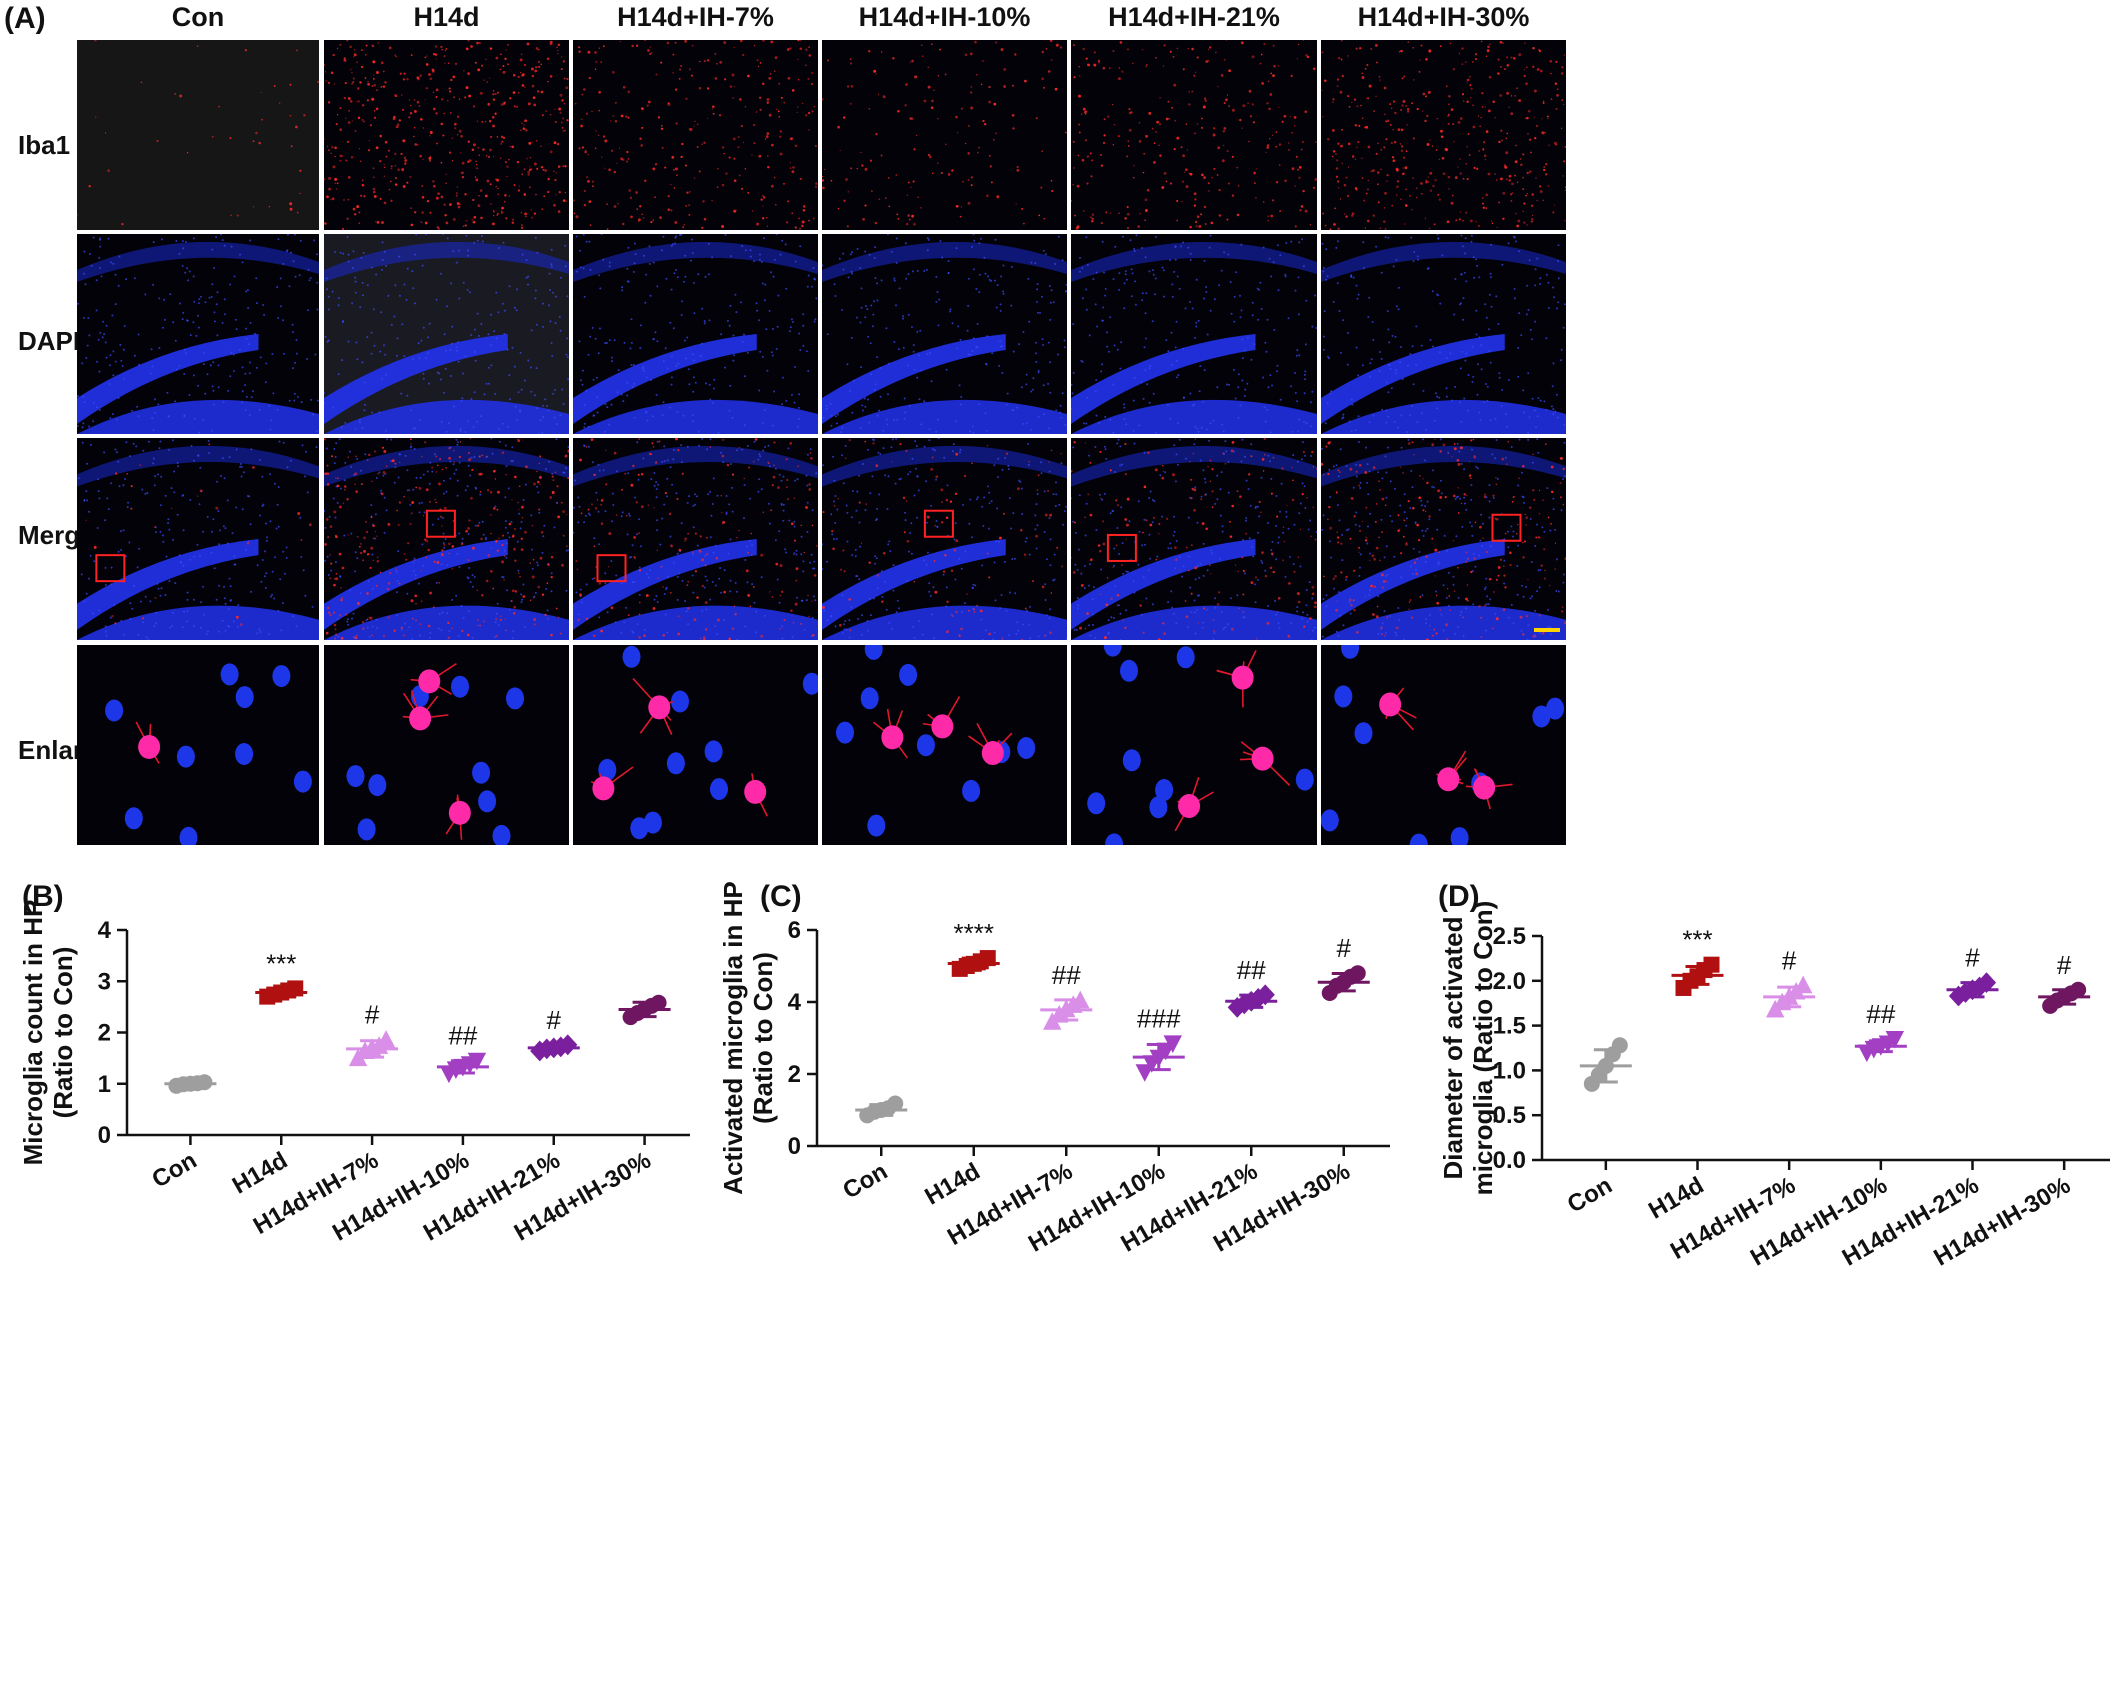 This screenshot has height=1685, width=2128. What do you see at coordinates (695, 135) in the screenshot?
I see `micrograph-iba1-ih7` at bounding box center [695, 135].